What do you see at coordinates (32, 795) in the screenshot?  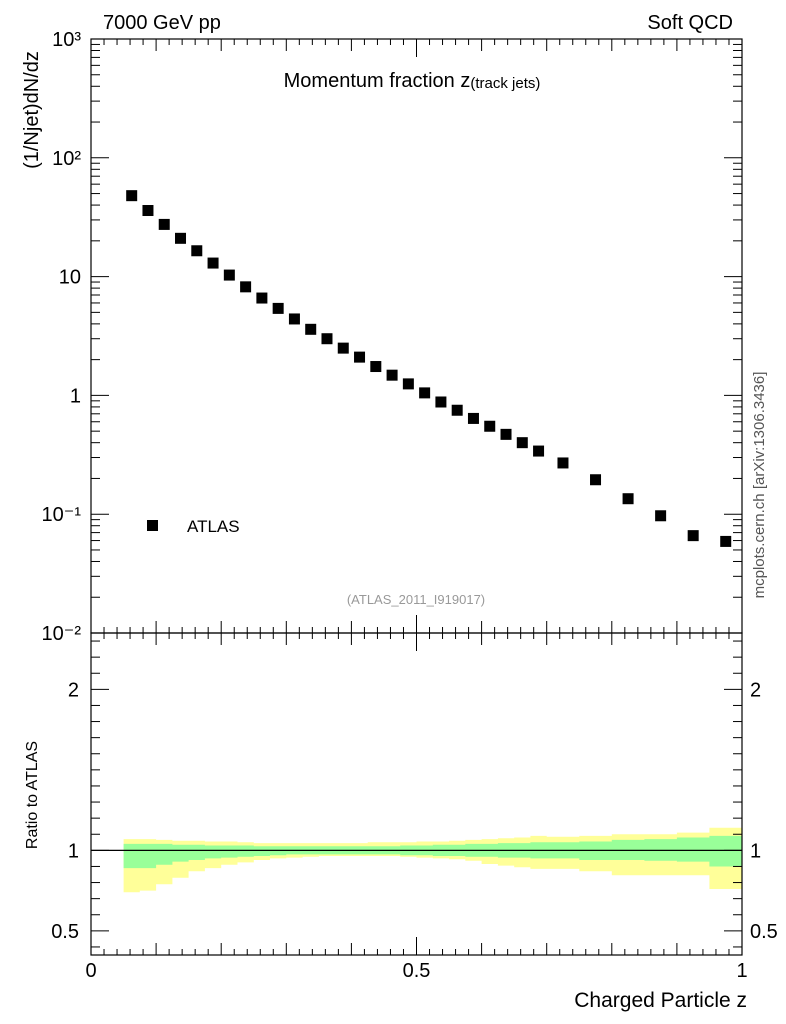 I see `ratio-y-axis-label: Ratio to ATLAS` at bounding box center [32, 795].